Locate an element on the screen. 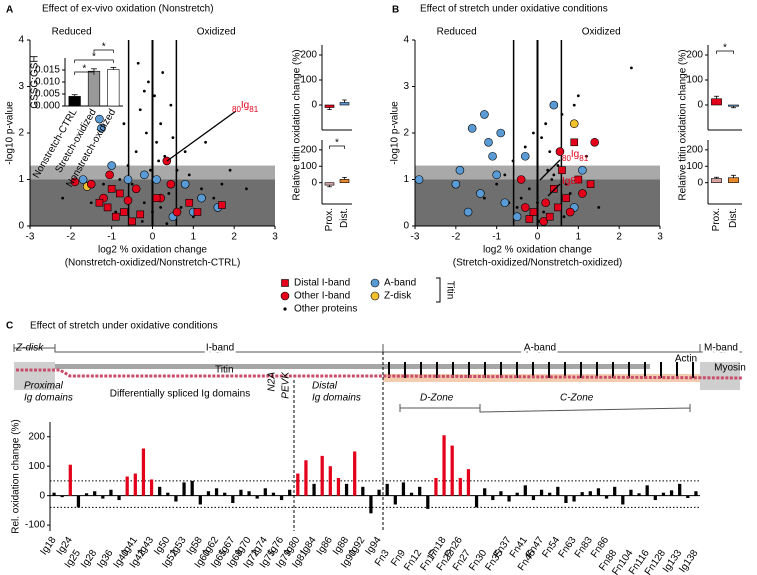  y-tick-label: 0.005 is located at coordinates (47, 94).